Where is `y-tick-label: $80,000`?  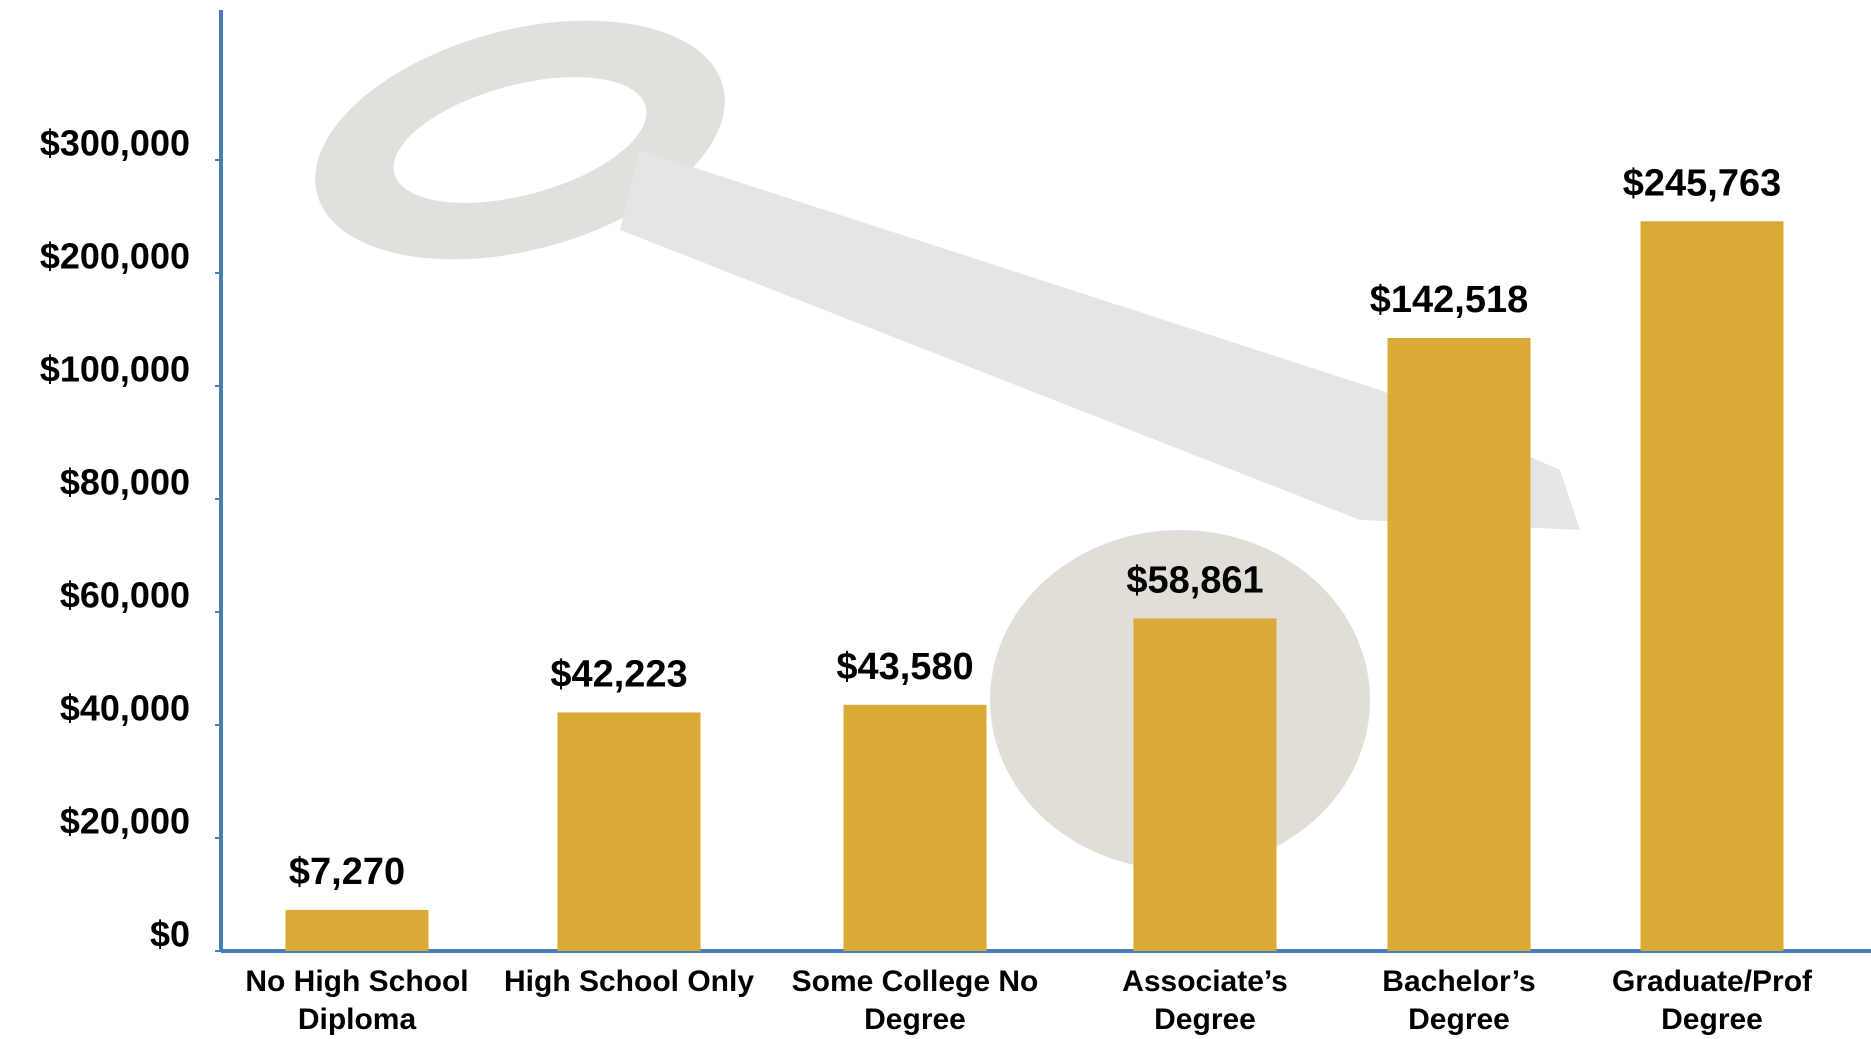 y-tick-label: $80,000 is located at coordinates (125, 482).